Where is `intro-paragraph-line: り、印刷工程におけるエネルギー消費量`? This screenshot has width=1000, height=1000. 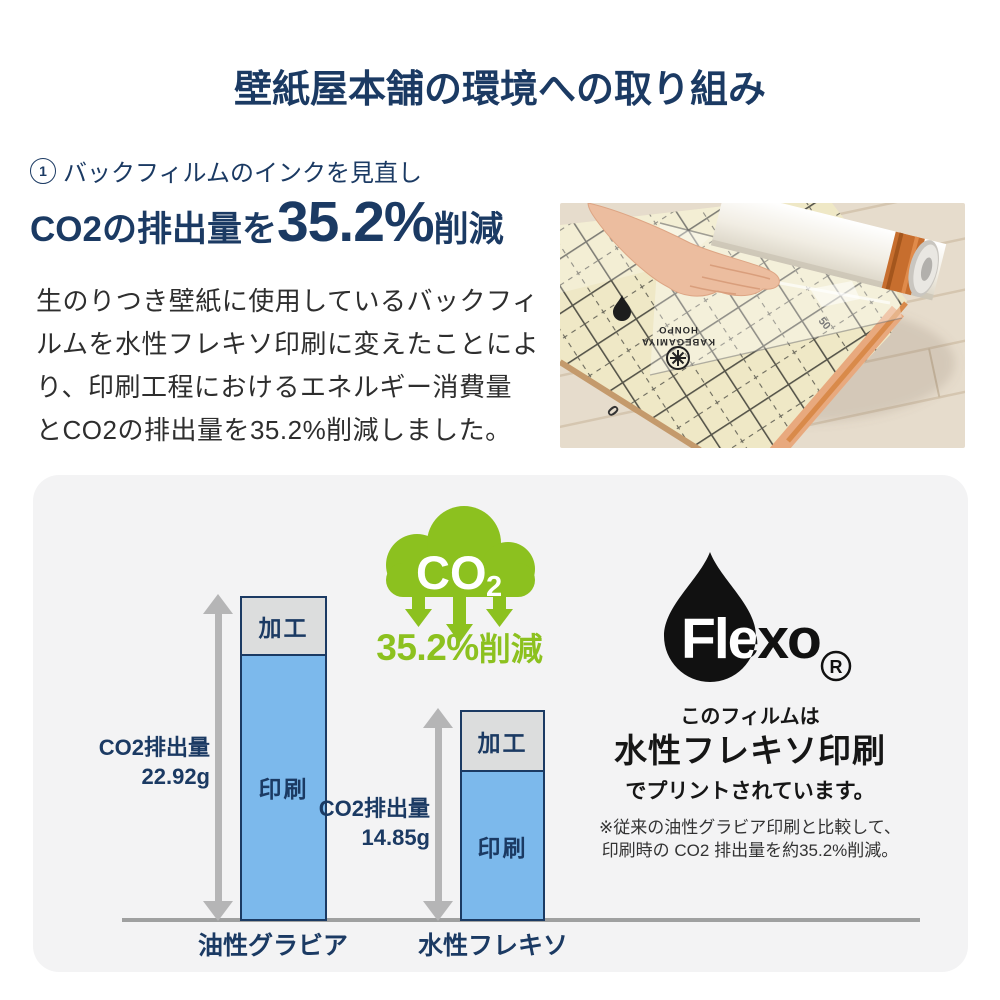 intro-paragraph-line: り、印刷工程におけるエネルギー消費量 is located at coordinates (274, 387).